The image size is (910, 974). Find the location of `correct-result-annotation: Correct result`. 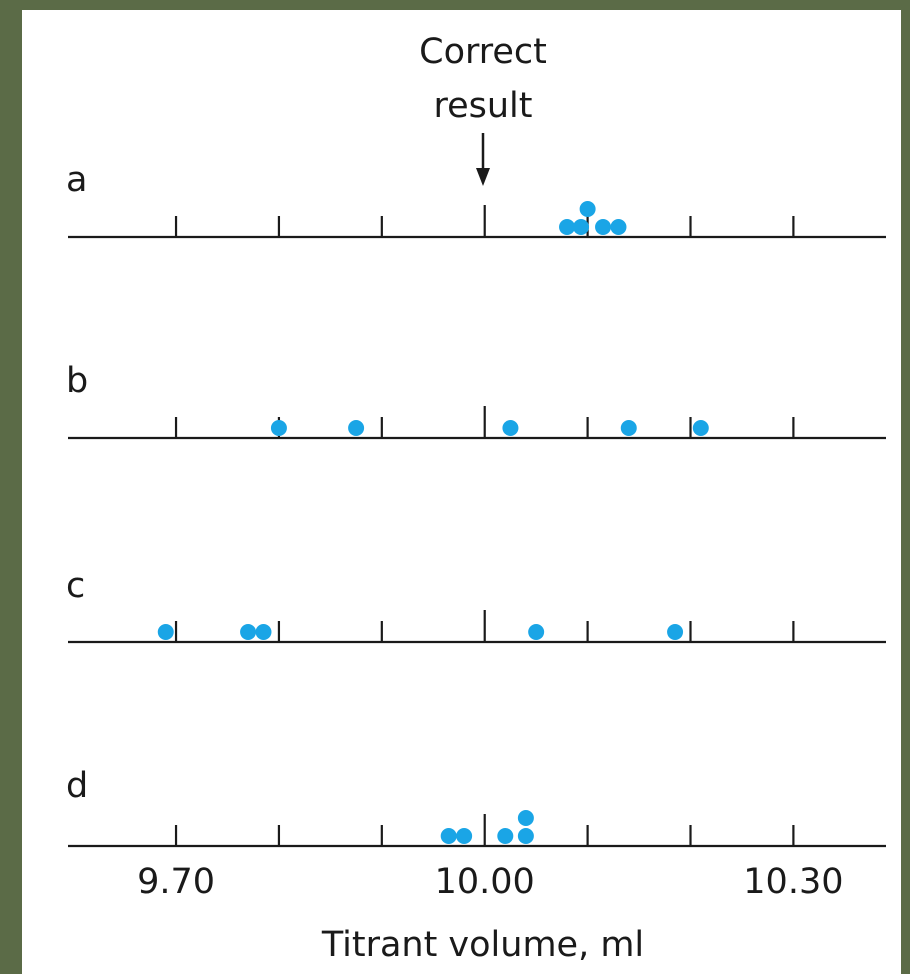

correct-result-annotation: Correct result is located at coordinates (483, 109).